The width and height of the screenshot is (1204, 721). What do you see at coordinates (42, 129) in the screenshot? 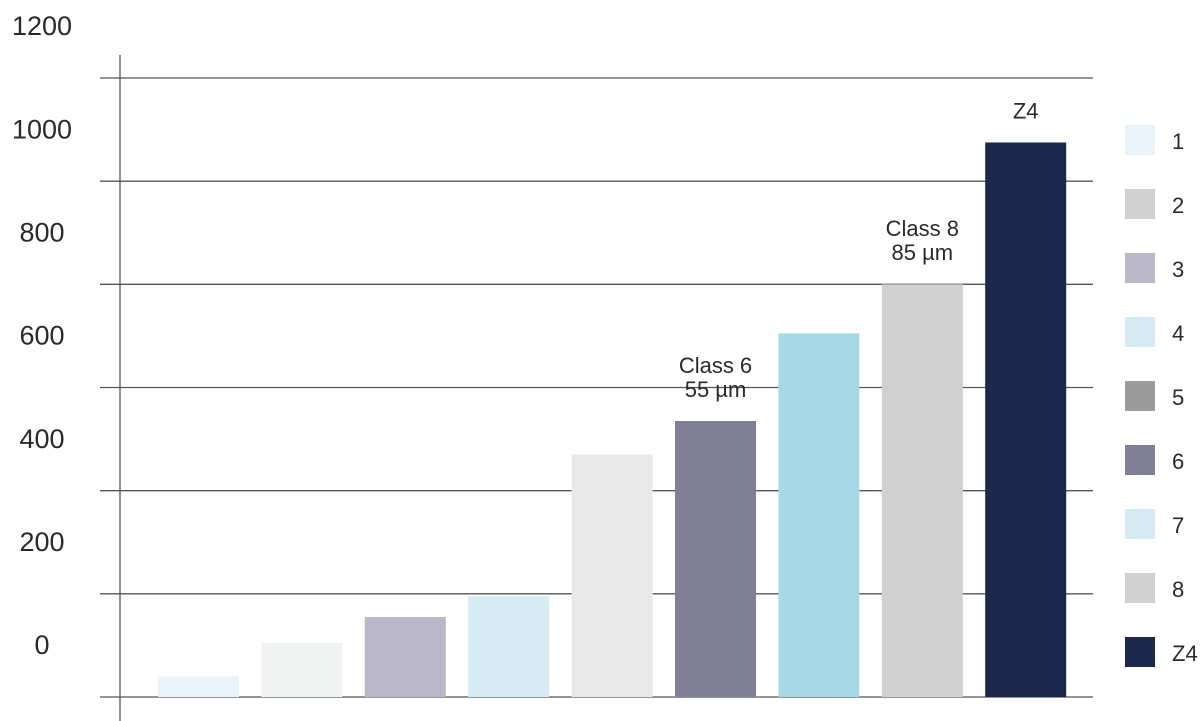
I see `y-tick-label: 1000` at bounding box center [42, 129].